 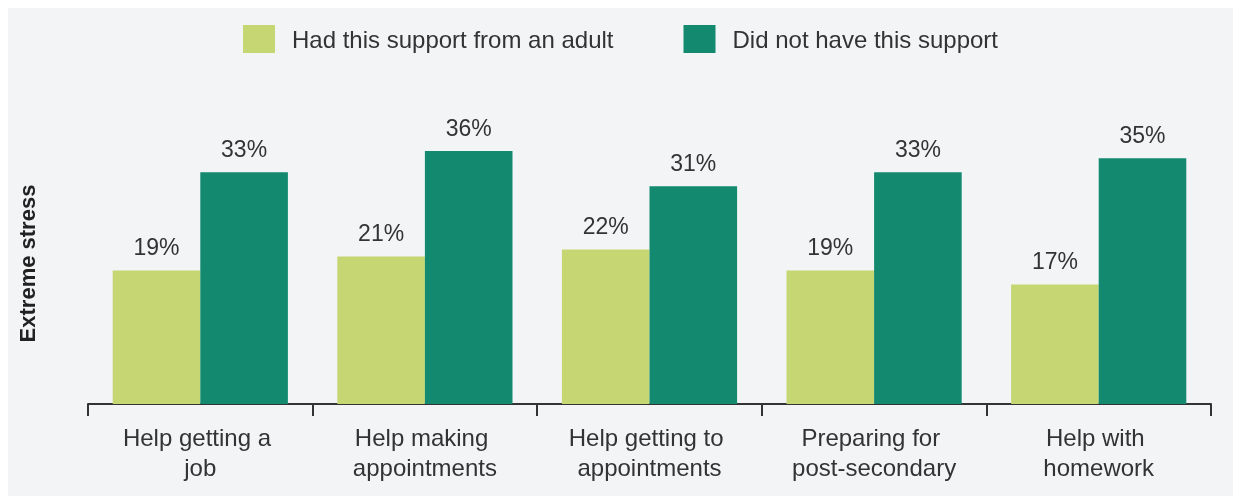 What do you see at coordinates (605, 225) in the screenshot?
I see `data-label: 22%` at bounding box center [605, 225].